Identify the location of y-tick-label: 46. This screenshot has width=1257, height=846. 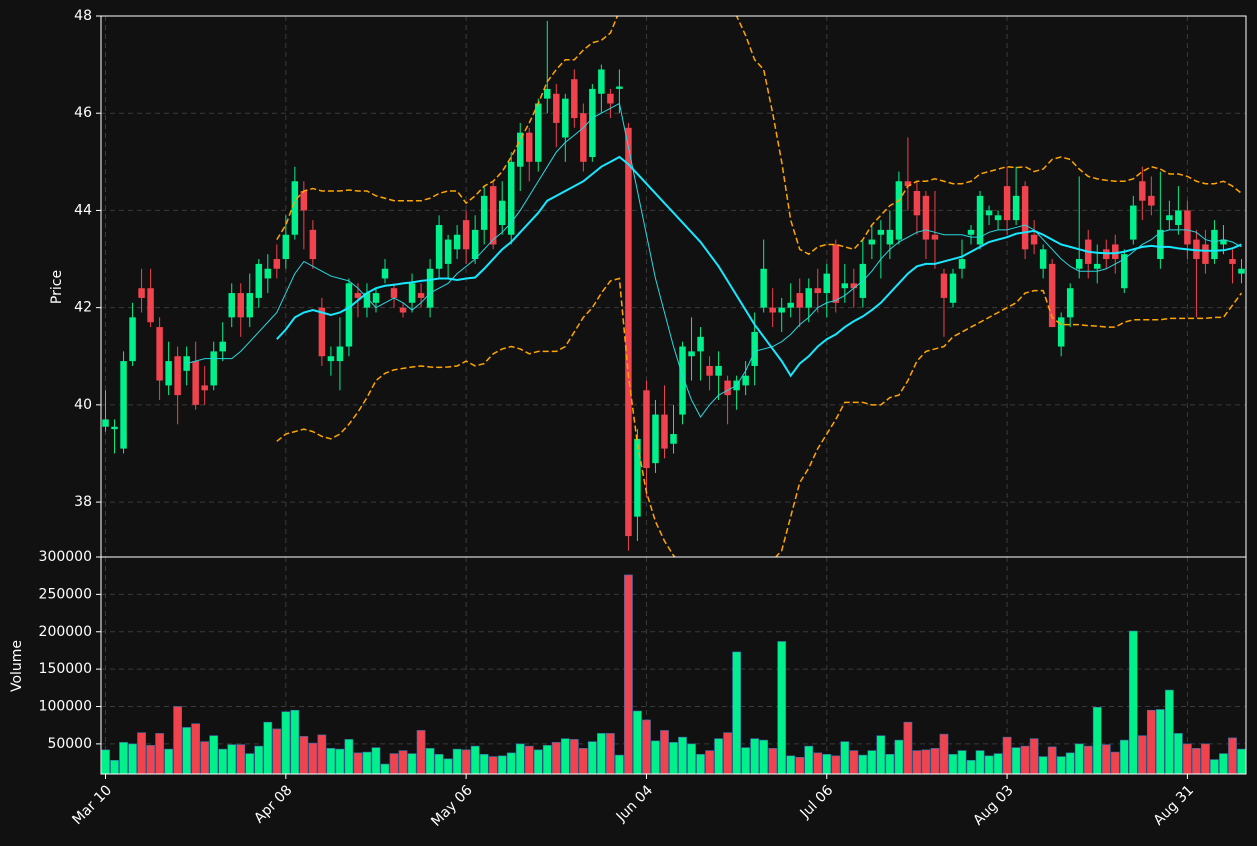
(83, 113).